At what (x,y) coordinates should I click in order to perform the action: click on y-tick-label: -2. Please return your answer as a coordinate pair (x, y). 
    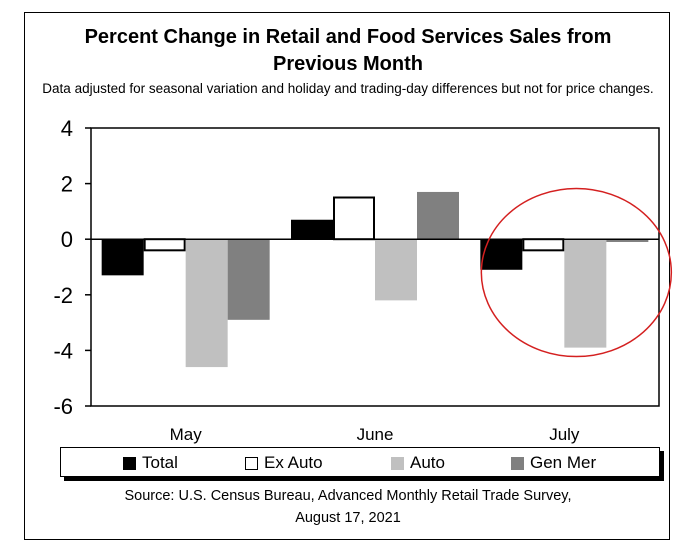
    Looking at the image, I should click on (63, 295).